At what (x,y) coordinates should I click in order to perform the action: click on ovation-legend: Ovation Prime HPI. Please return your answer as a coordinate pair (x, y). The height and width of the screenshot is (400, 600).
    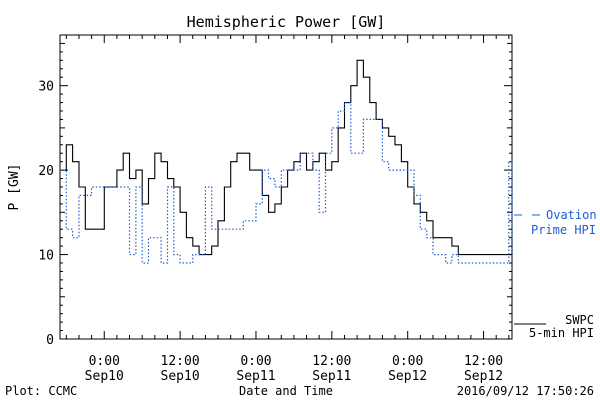
    Looking at the image, I should click on (555, 222).